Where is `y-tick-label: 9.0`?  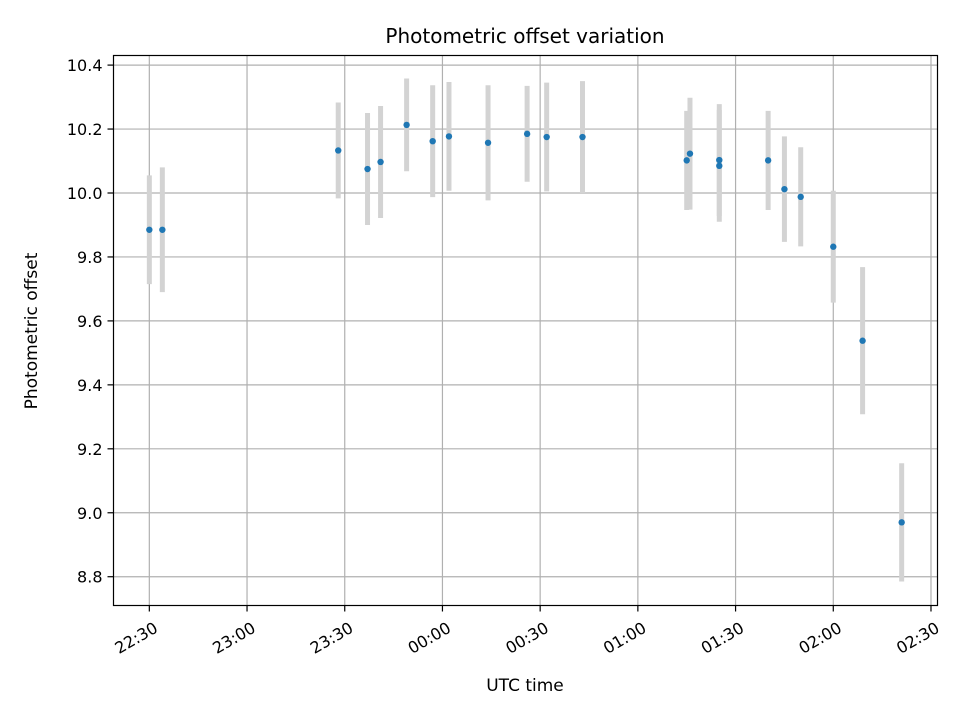
y-tick-label: 9.0 is located at coordinates (89, 513).